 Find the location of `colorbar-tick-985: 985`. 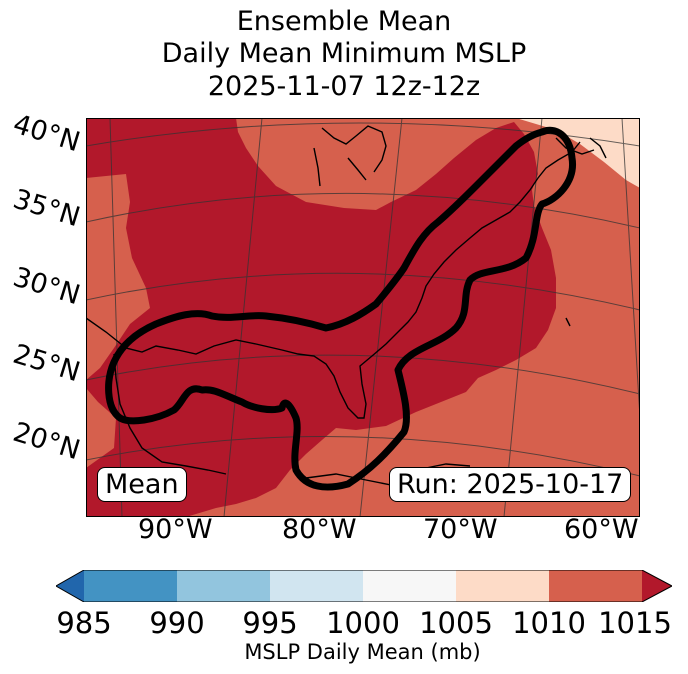

colorbar-tick-985: 985 is located at coordinates (84, 623).